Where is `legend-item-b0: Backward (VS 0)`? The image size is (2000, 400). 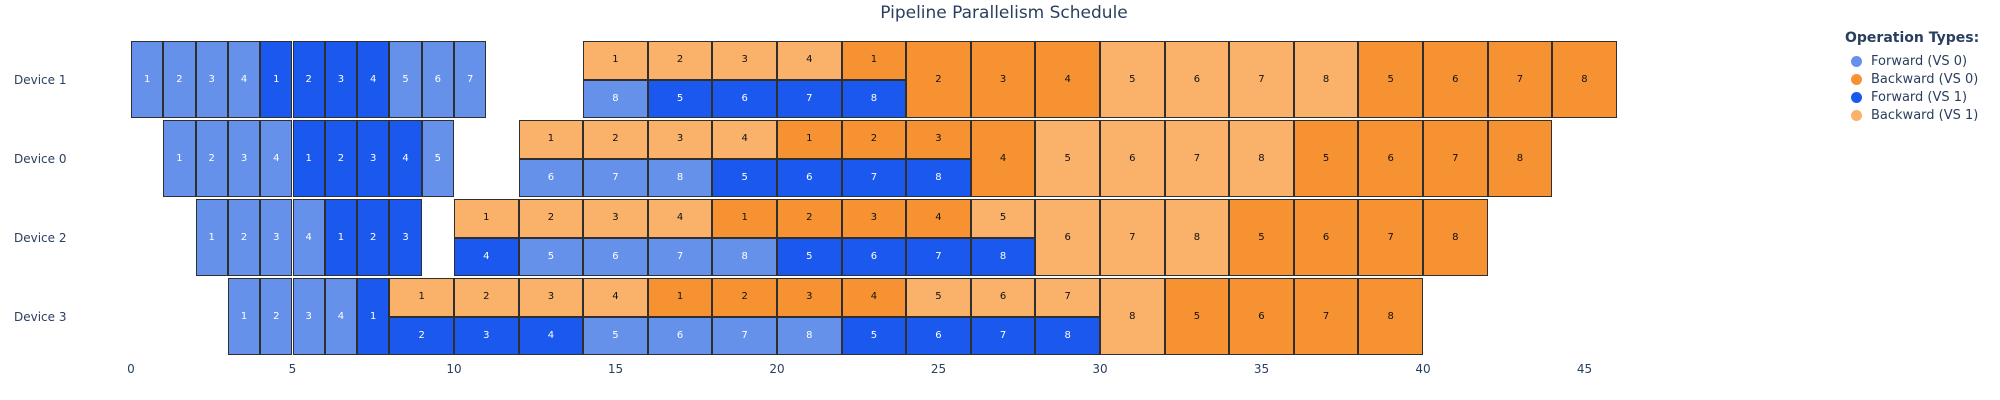 legend-item-b0: Backward (VS 0) is located at coordinates (1912, 79).